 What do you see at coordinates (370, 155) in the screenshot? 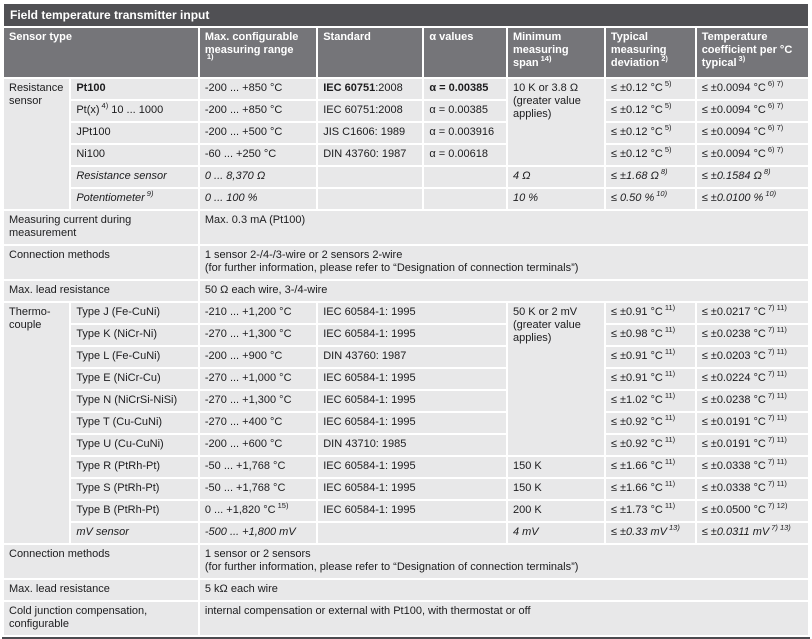
I see `cell-standard: DIN 43760: 1987` at bounding box center [370, 155].